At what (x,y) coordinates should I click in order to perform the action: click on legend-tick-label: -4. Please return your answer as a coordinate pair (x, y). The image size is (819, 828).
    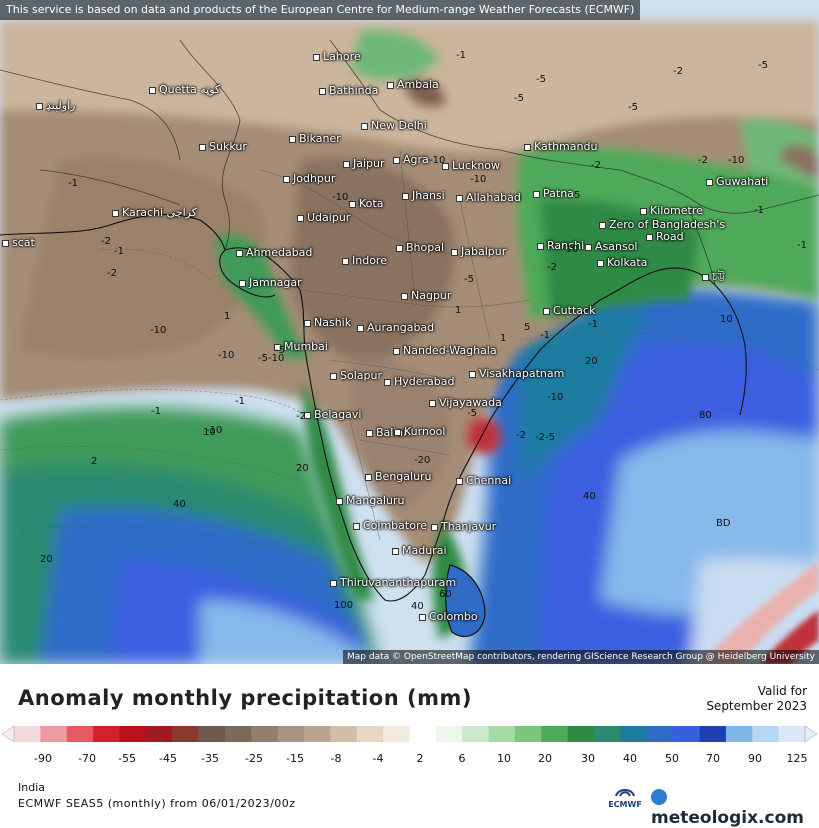
    Looking at the image, I should click on (378, 758).